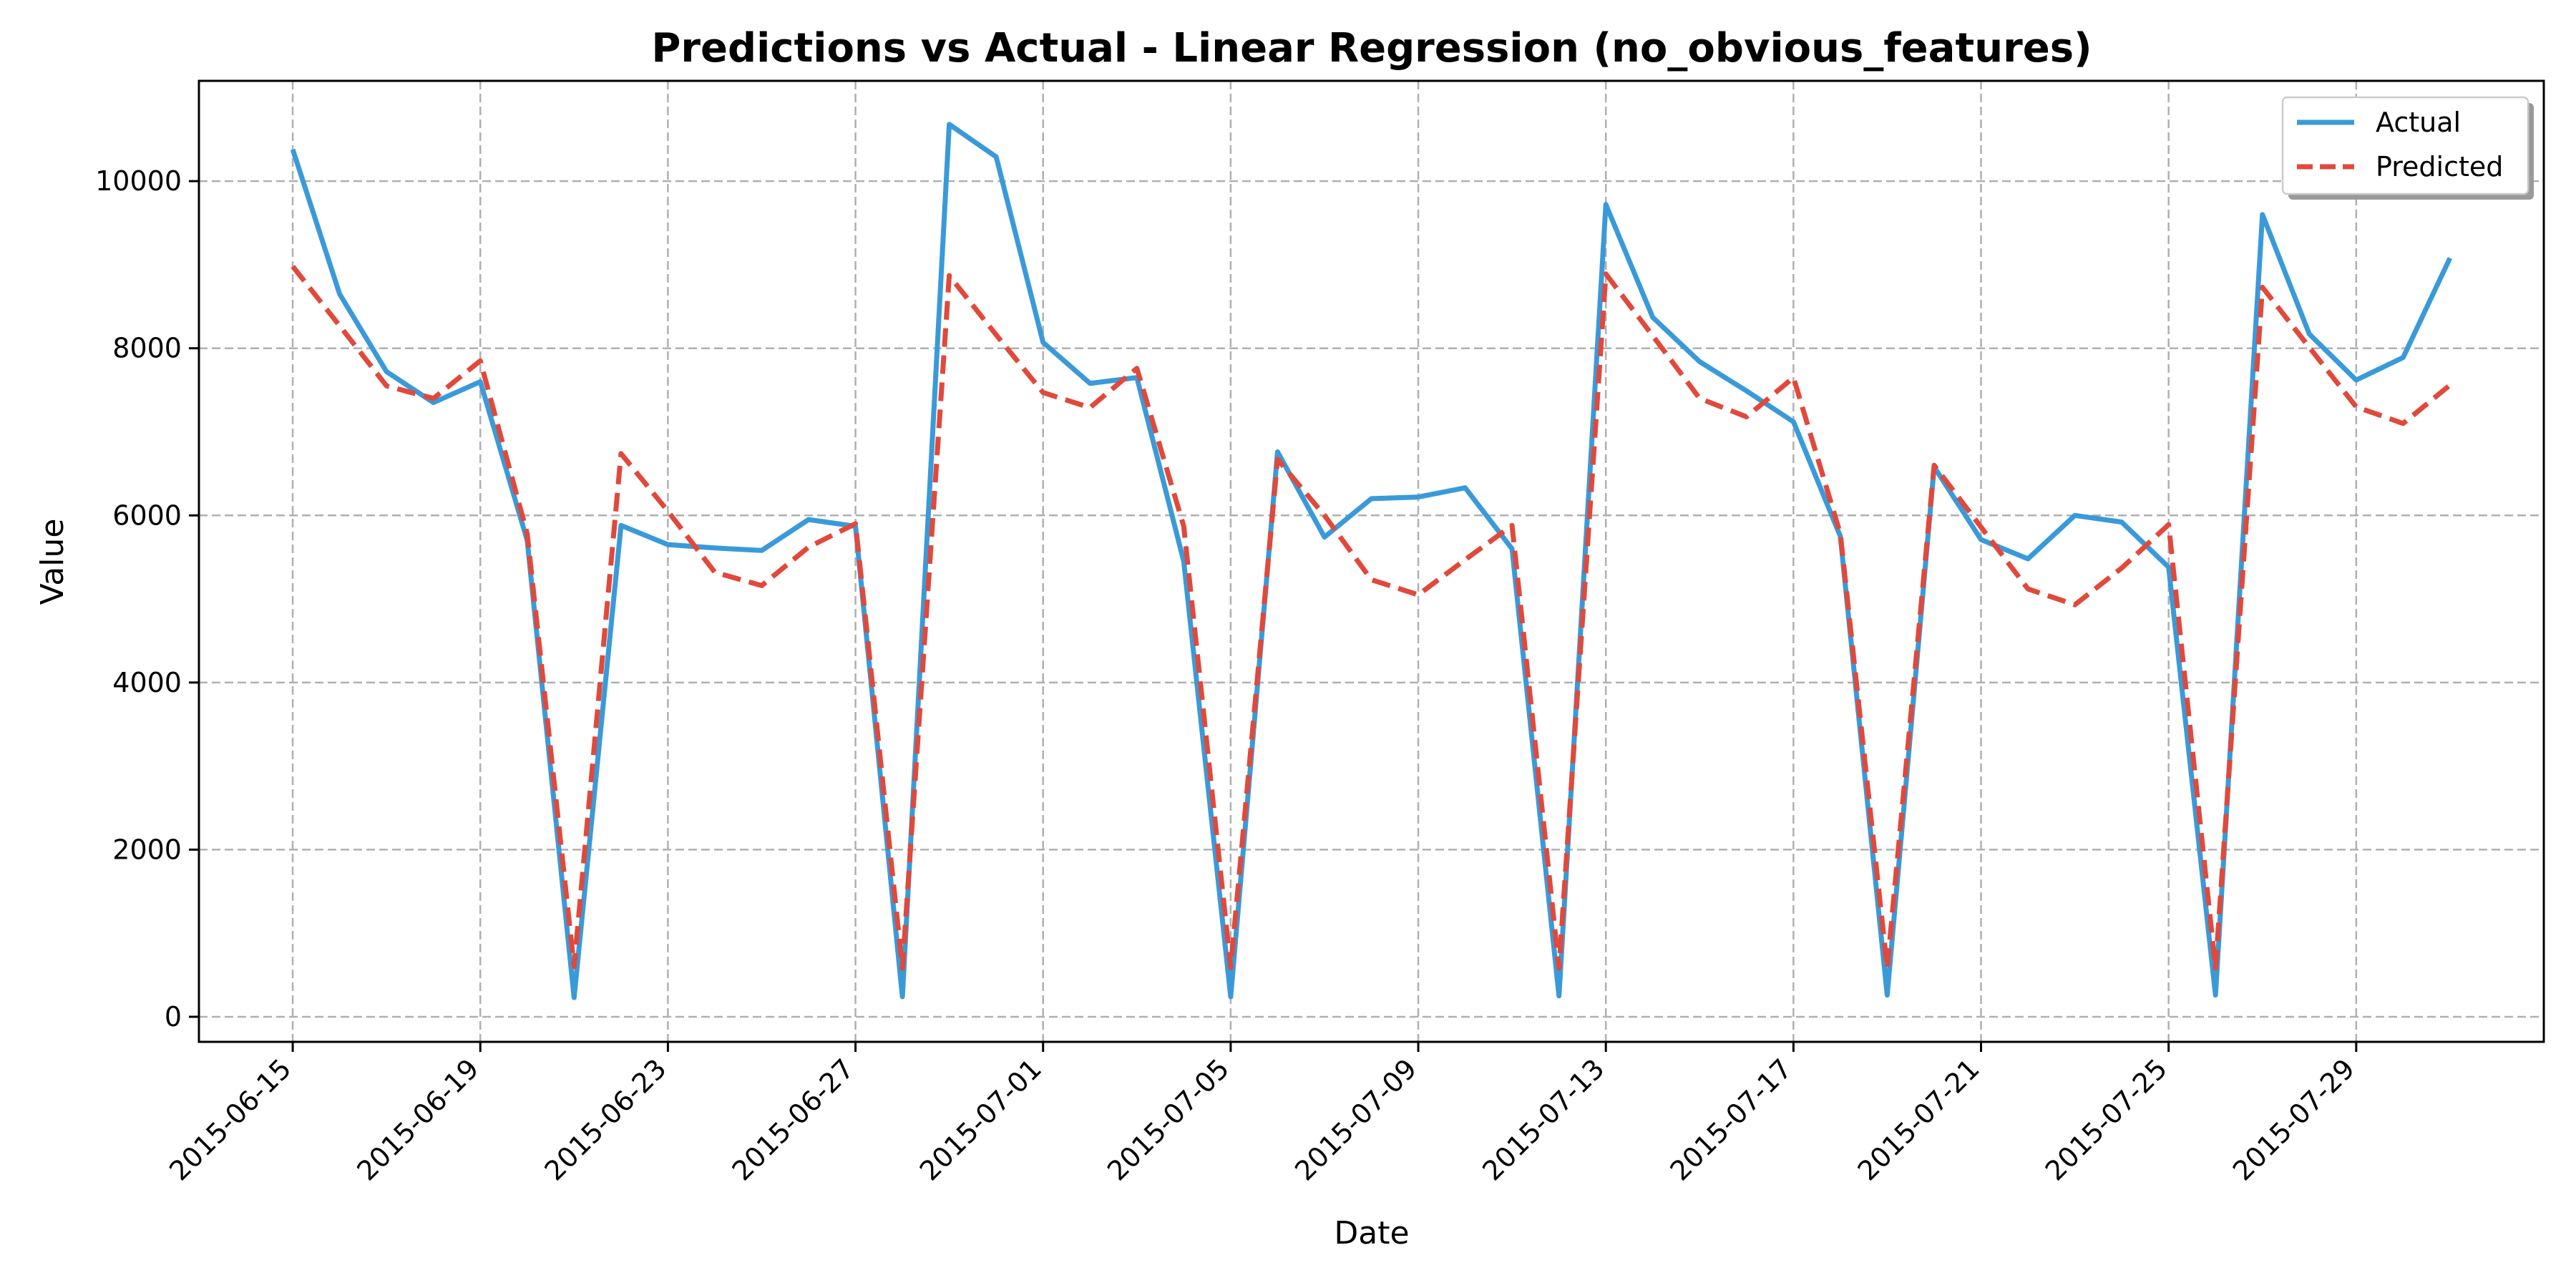 The width and height of the screenshot is (2576, 1288). Describe the element at coordinates (147, 515) in the screenshot. I see `y-tick-label: 6000` at that location.